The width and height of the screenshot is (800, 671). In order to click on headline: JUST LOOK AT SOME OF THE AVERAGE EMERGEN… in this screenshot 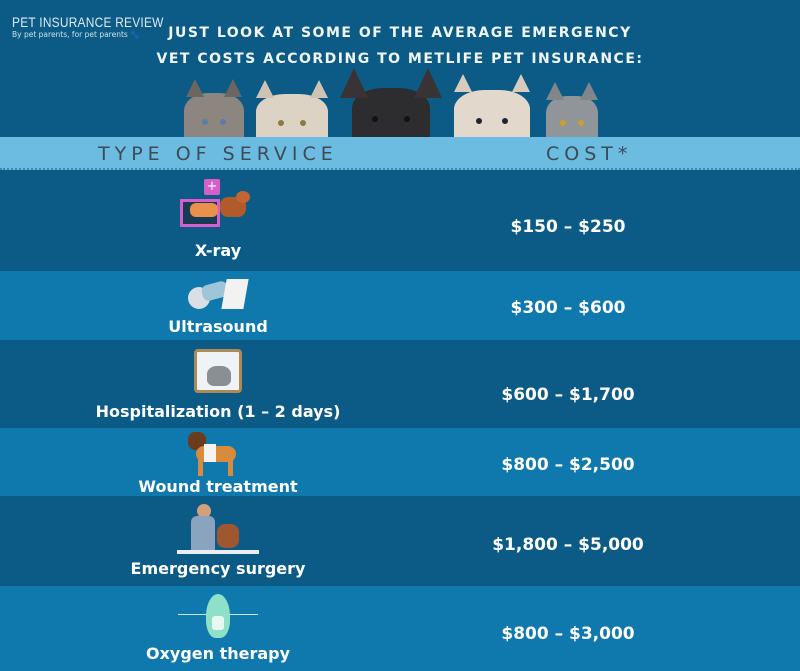, I will do `click(400, 46)`.